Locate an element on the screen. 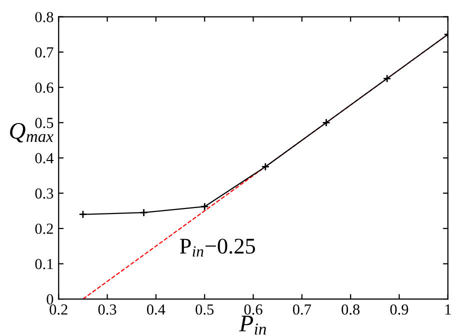 The width and height of the screenshot is (469, 336). y-tick-label: 0.4 is located at coordinates (44, 158).